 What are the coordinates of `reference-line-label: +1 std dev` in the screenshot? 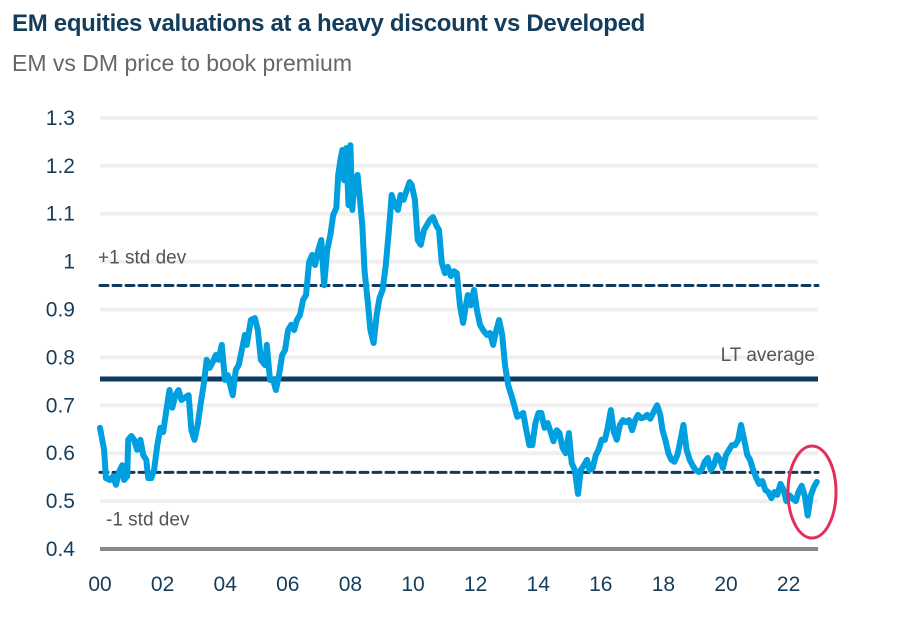 It's located at (142, 258).